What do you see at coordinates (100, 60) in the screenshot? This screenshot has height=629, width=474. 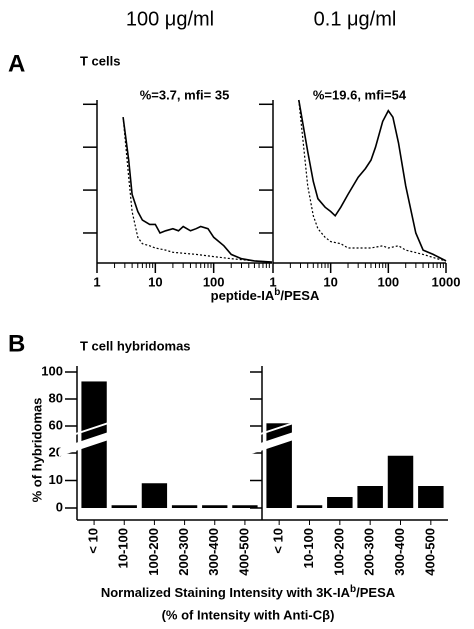 I see `panel-title: T cells` at bounding box center [100, 60].